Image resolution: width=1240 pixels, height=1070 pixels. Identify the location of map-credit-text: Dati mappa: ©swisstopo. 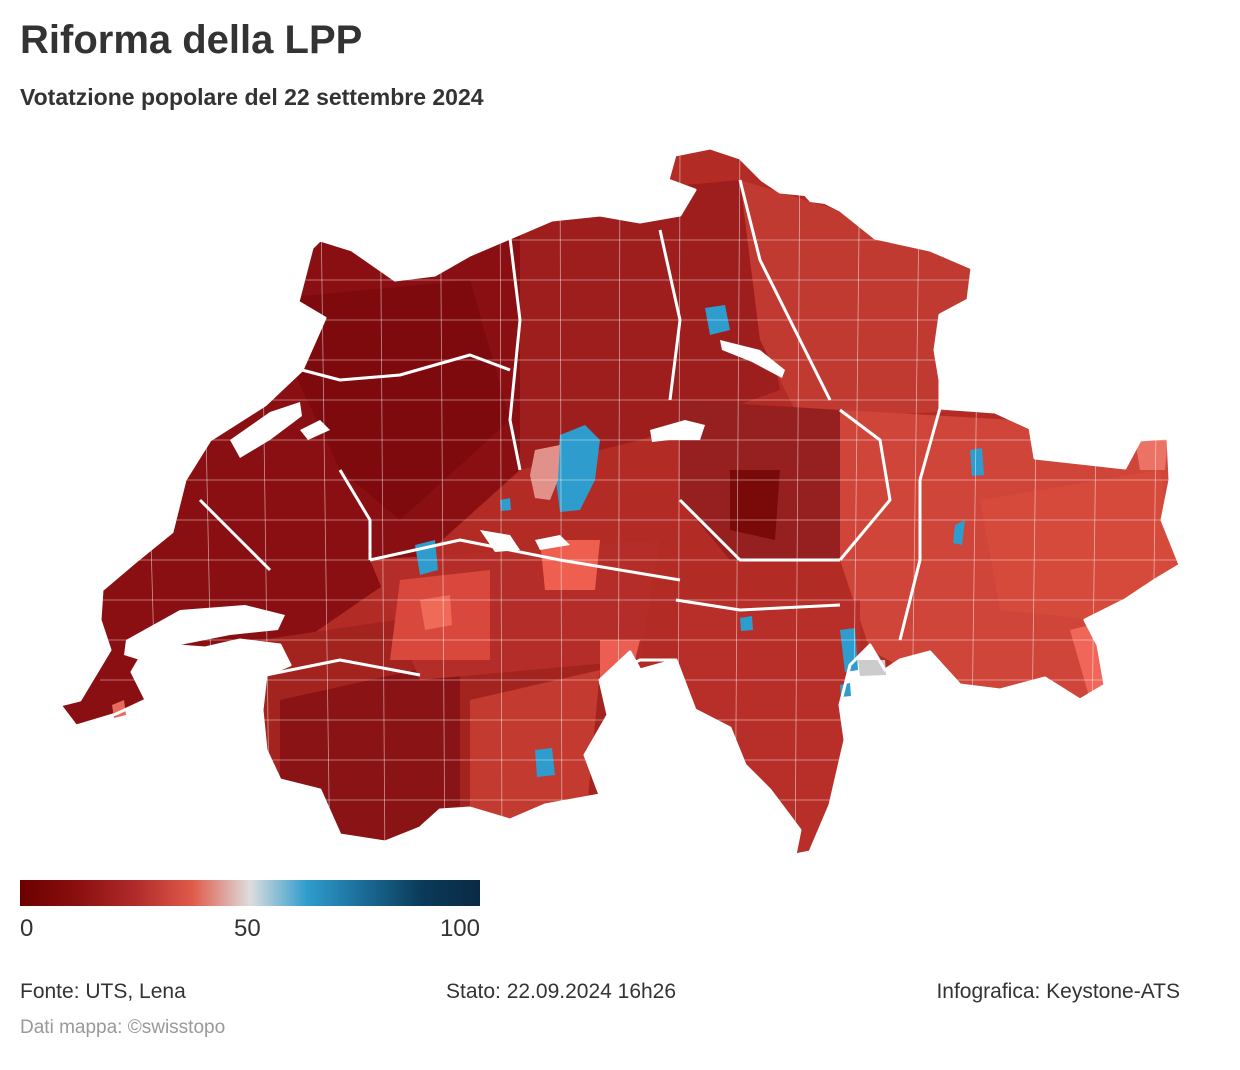
(123, 1027).